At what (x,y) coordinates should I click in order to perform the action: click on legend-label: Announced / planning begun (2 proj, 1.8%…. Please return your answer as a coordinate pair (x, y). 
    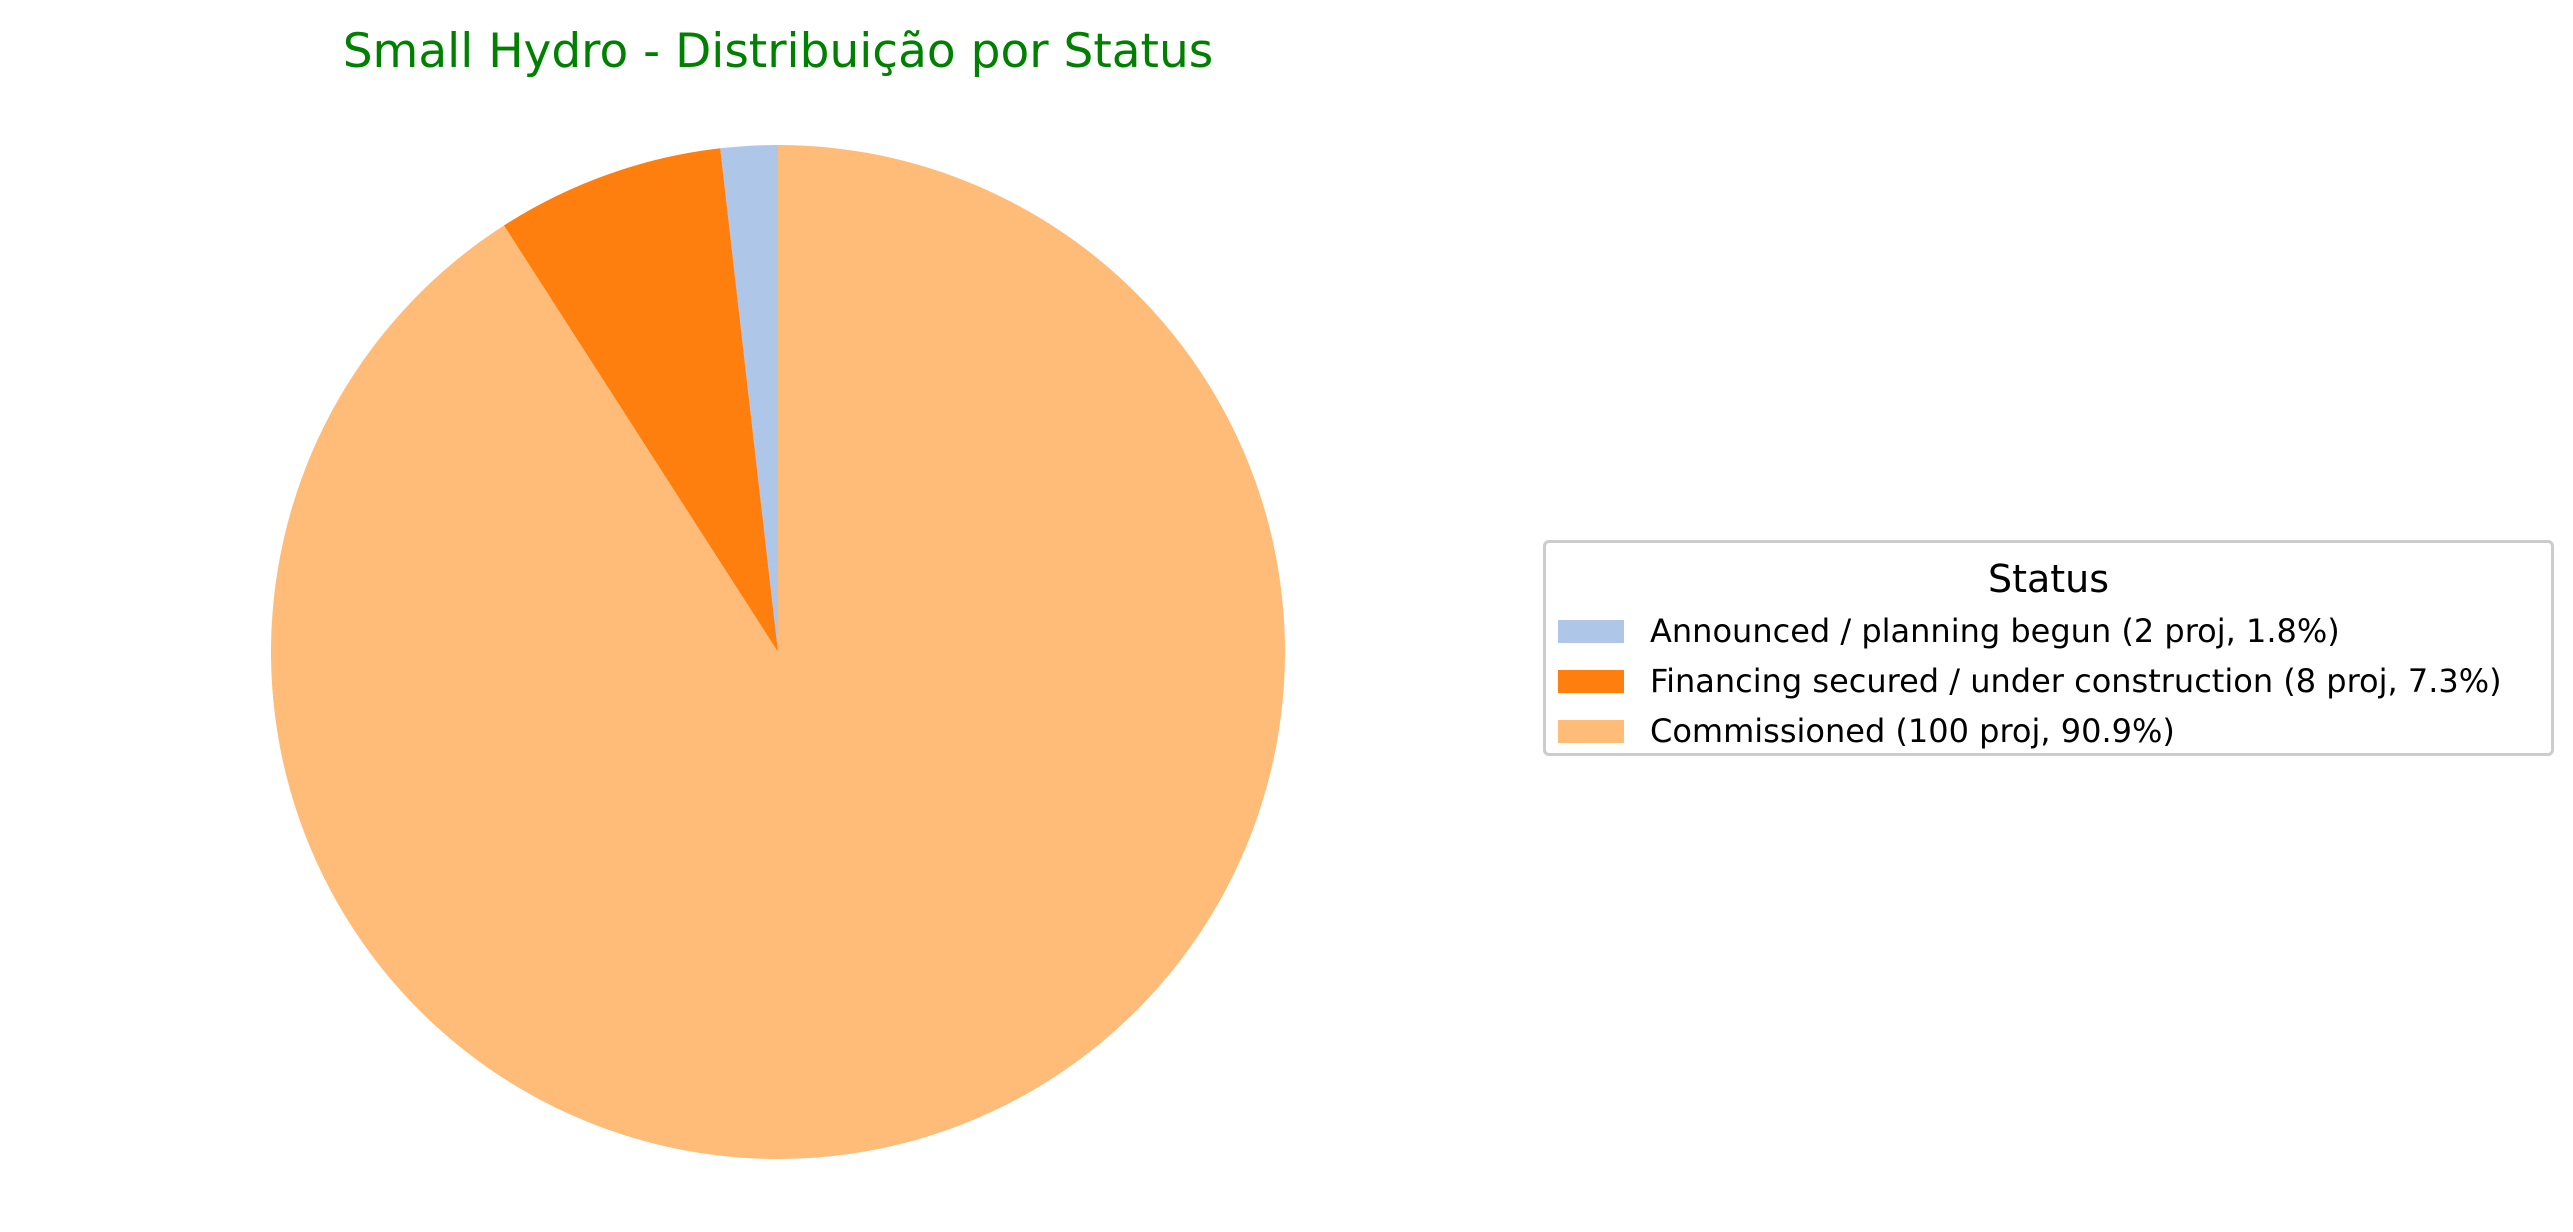
    Looking at the image, I should click on (1995, 631).